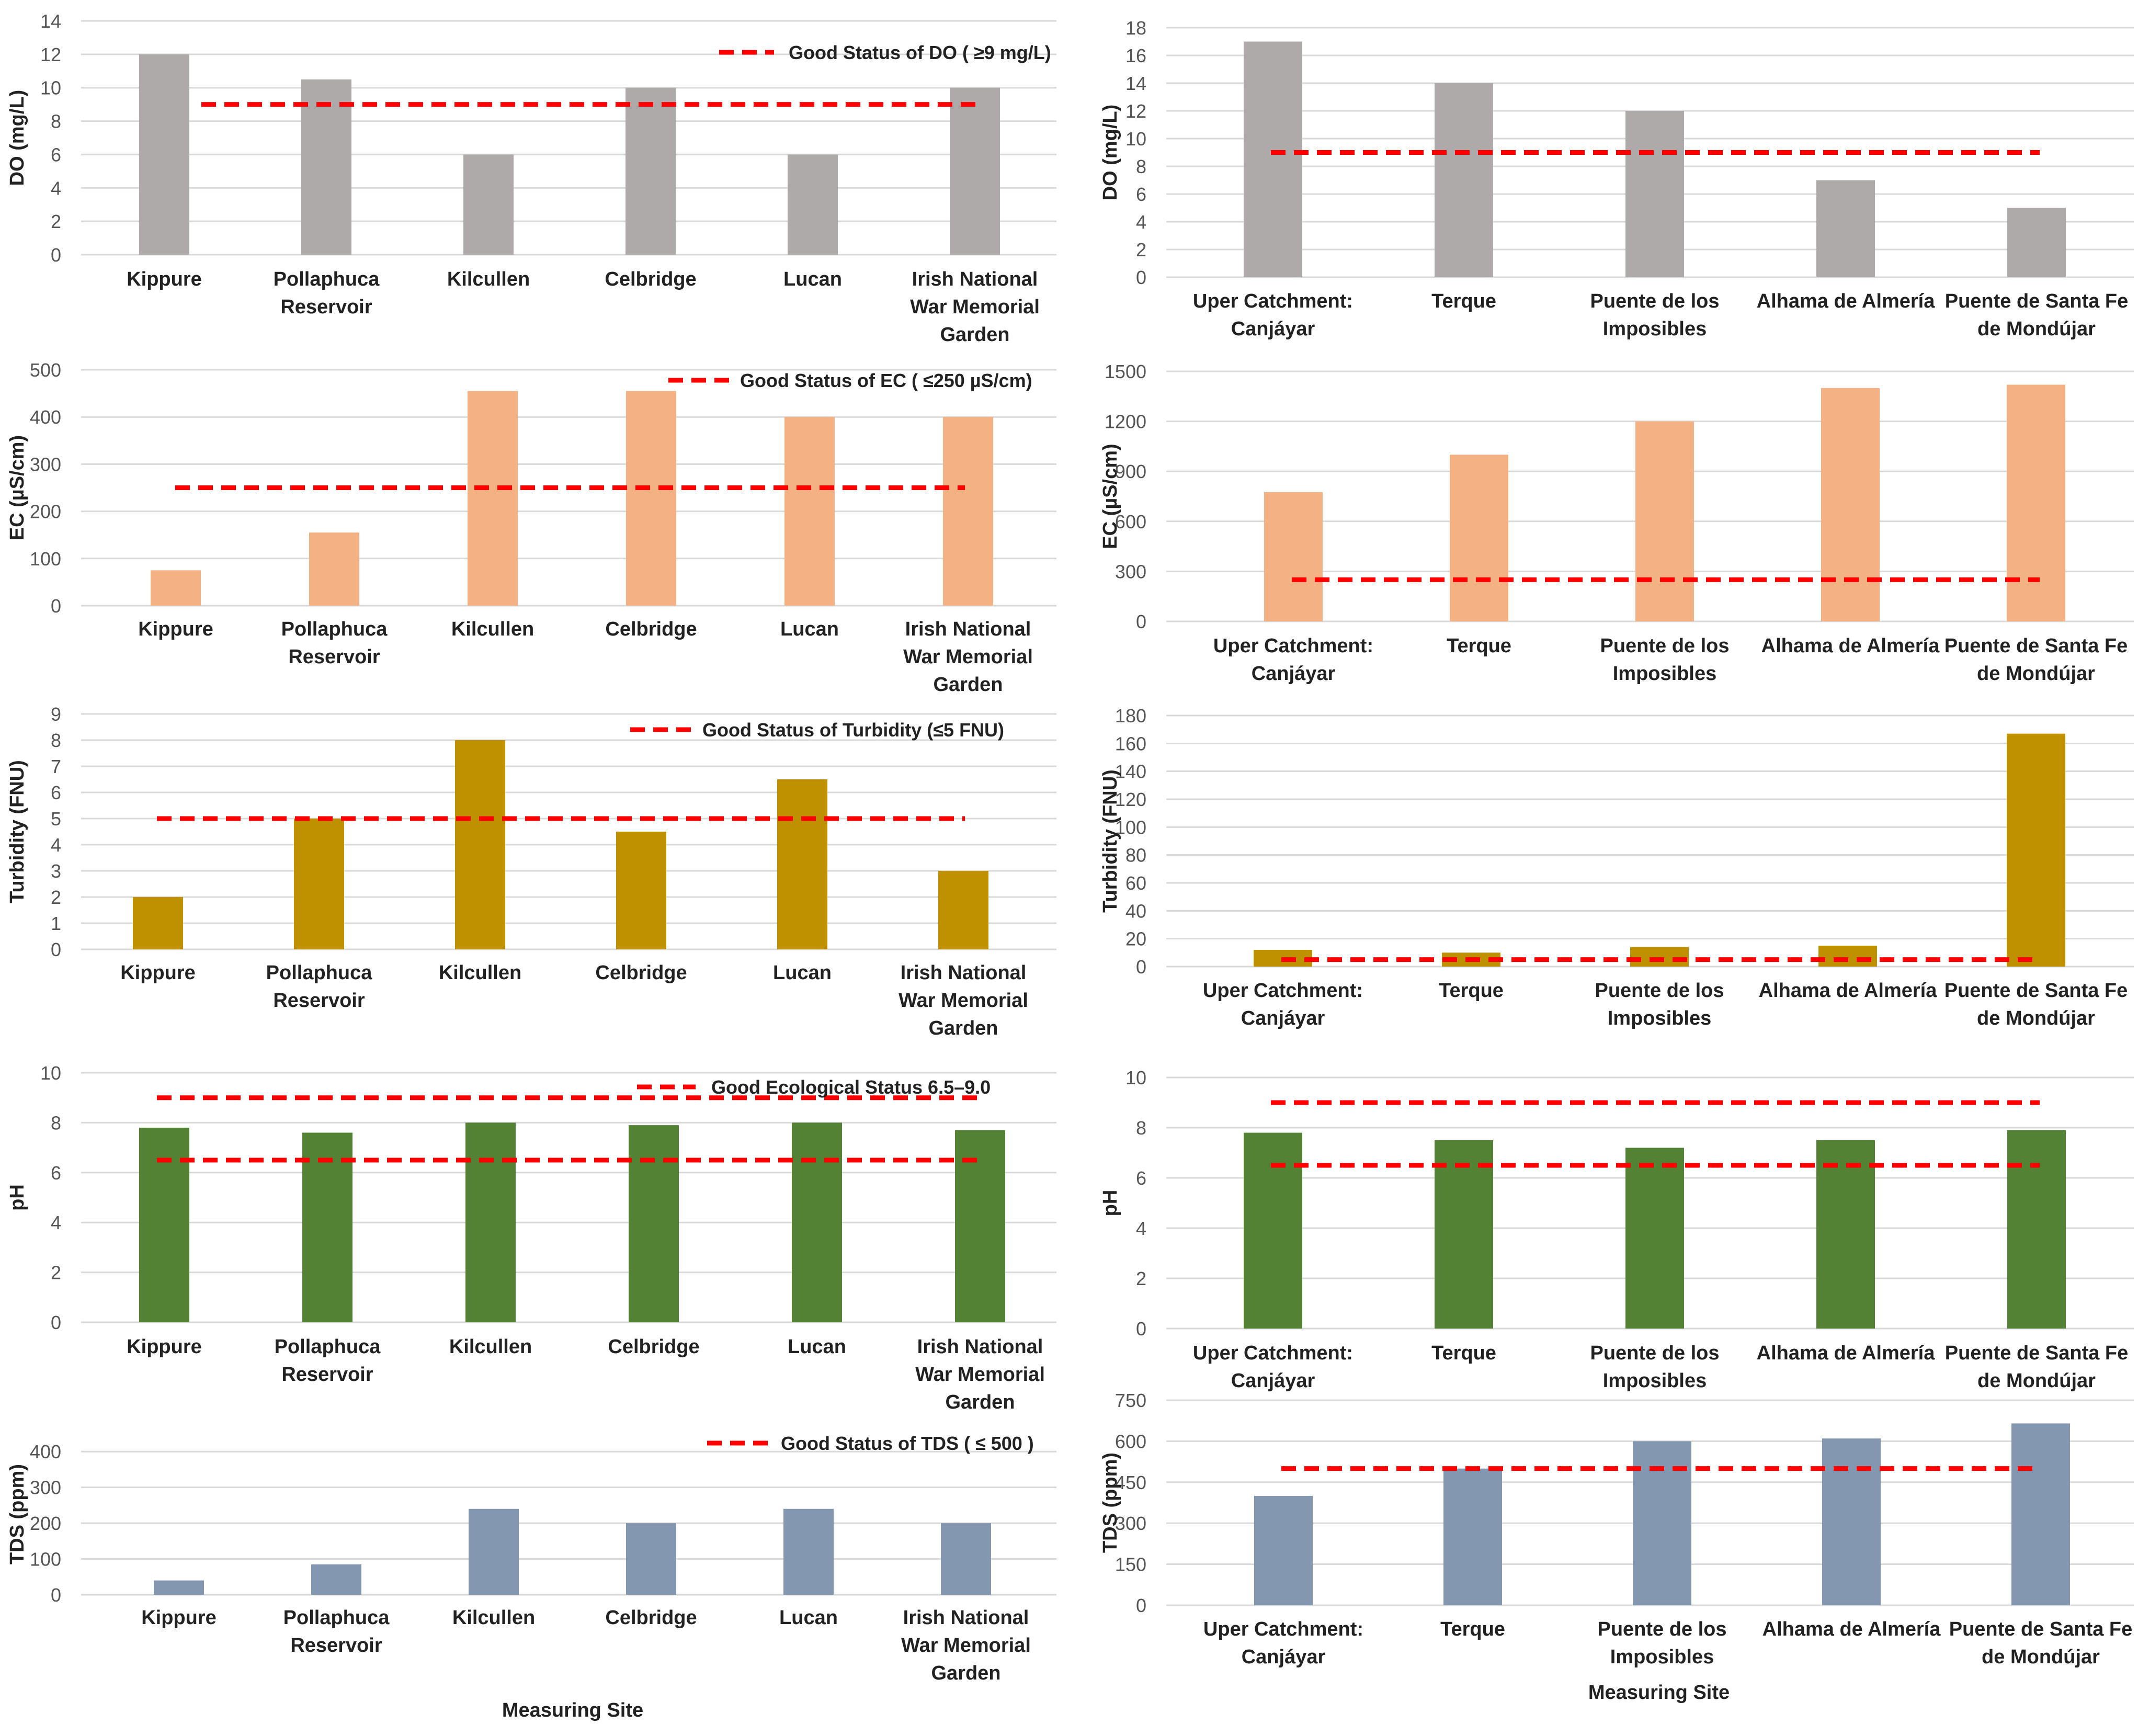 Image resolution: width=2138 pixels, height=1736 pixels. I want to click on left-turbidity-y-tick-label: 5, so click(56, 819).